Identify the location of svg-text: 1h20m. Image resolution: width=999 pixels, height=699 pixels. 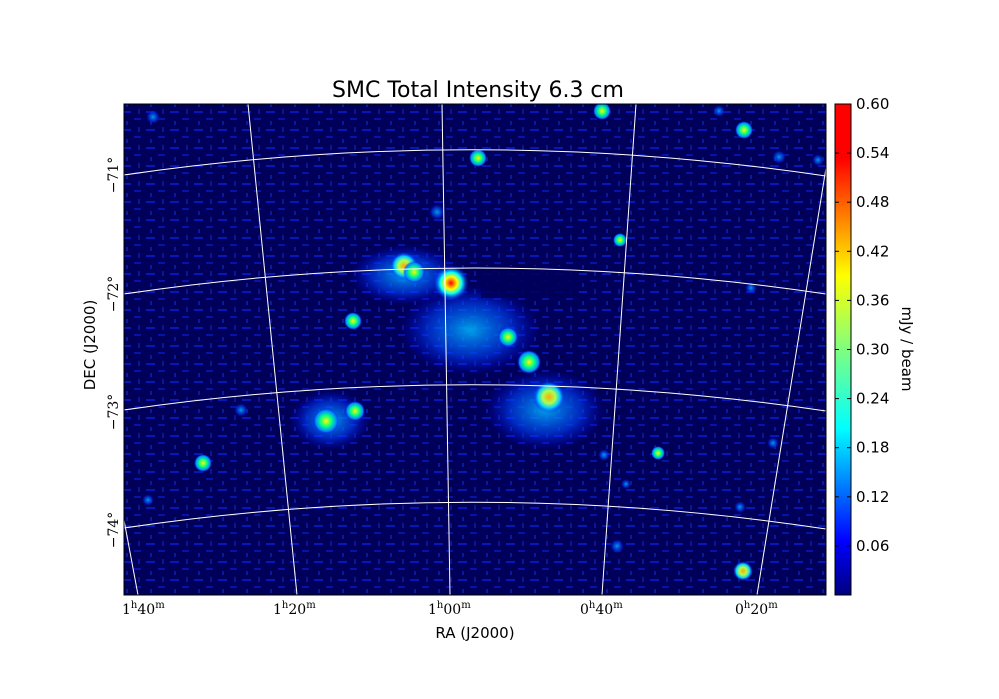
(294, 609).